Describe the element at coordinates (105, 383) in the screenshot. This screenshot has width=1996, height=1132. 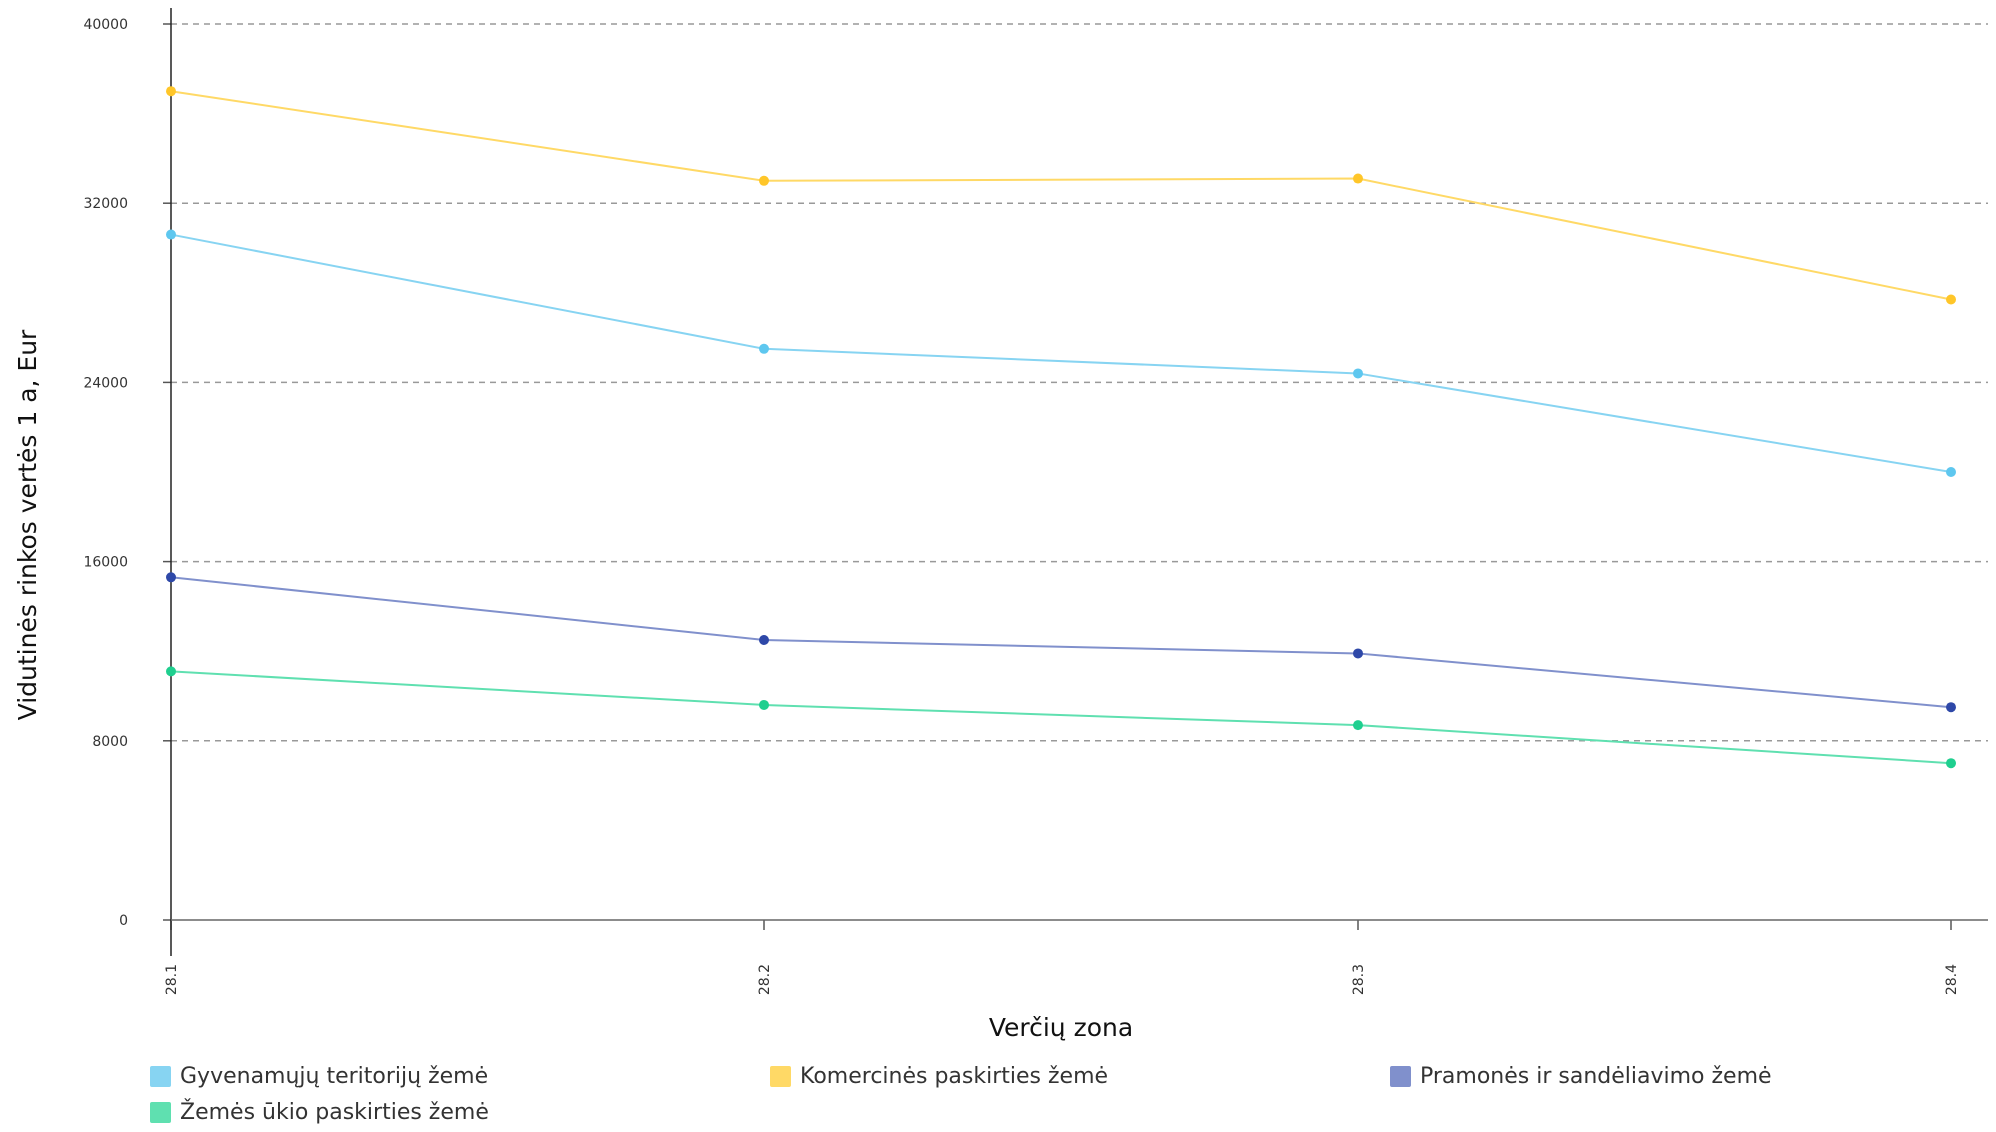
I see `y-tick-label: 24000` at that location.